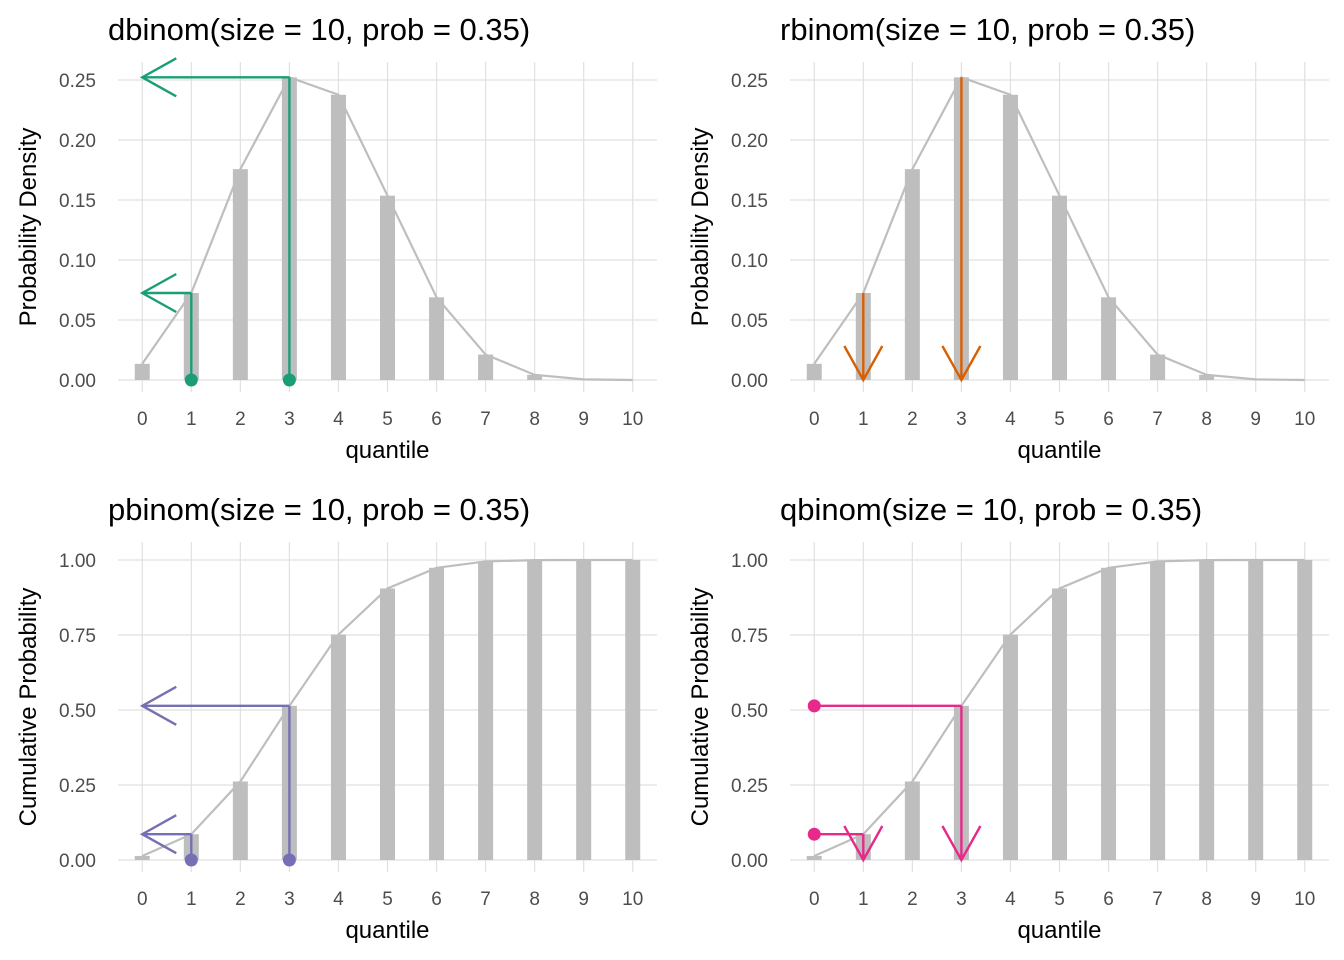  Describe the element at coordinates (749, 711) in the screenshot. I see `y-tick-label: 0.50` at that location.